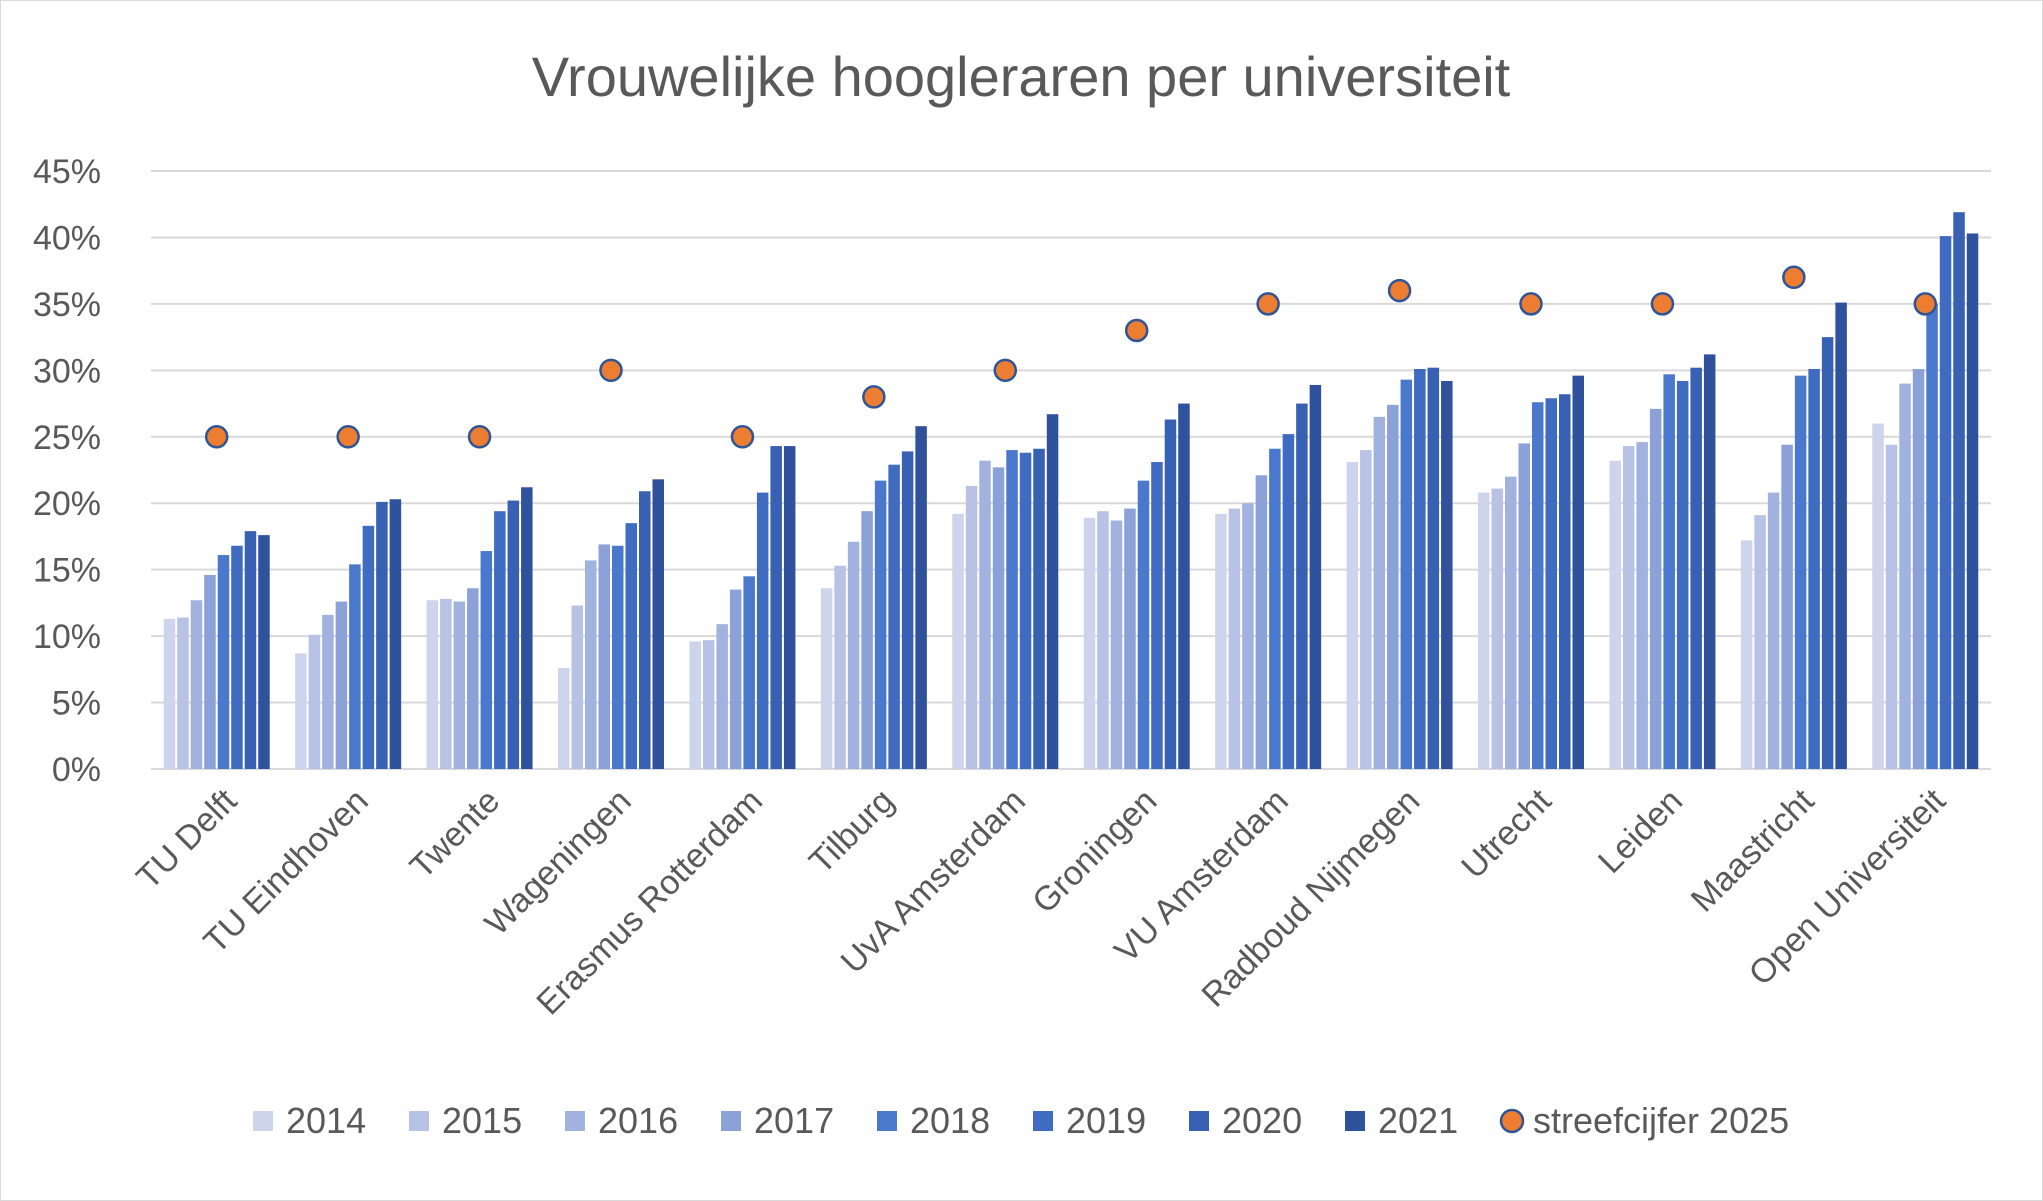 The height and width of the screenshot is (1201, 2043). Describe the element at coordinates (67, 238) in the screenshot. I see `y-tick-label: 40%` at that location.